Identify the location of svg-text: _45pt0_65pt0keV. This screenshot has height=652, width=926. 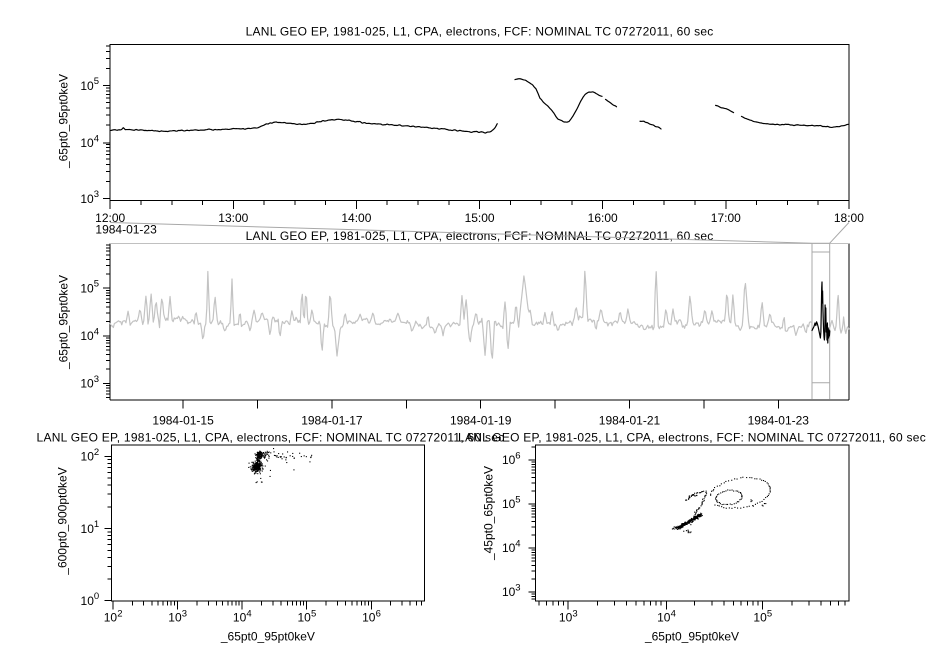
(489, 513).